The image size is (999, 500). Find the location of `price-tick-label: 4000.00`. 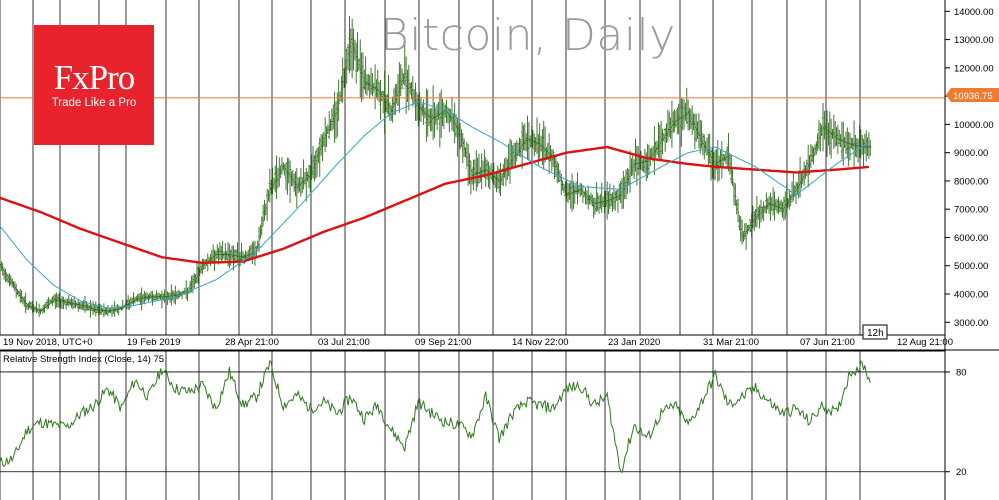

price-tick-label: 4000.00 is located at coordinates (971, 295).